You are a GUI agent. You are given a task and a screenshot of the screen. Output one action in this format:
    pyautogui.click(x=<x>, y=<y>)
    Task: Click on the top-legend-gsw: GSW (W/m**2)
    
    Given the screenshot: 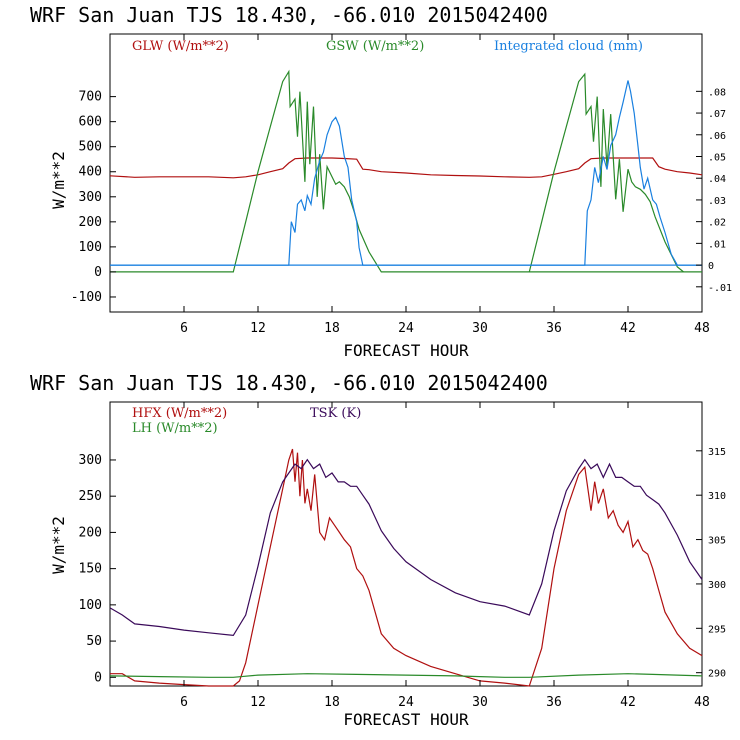 What is the action you would take?
    pyautogui.click(x=375, y=46)
    